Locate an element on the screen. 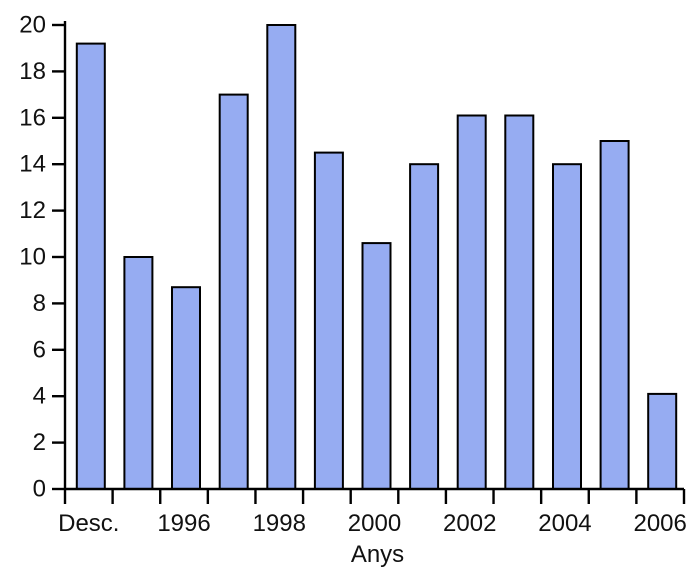 This screenshot has height=579, width=700. y-tick-label: 8 is located at coordinates (39, 303).